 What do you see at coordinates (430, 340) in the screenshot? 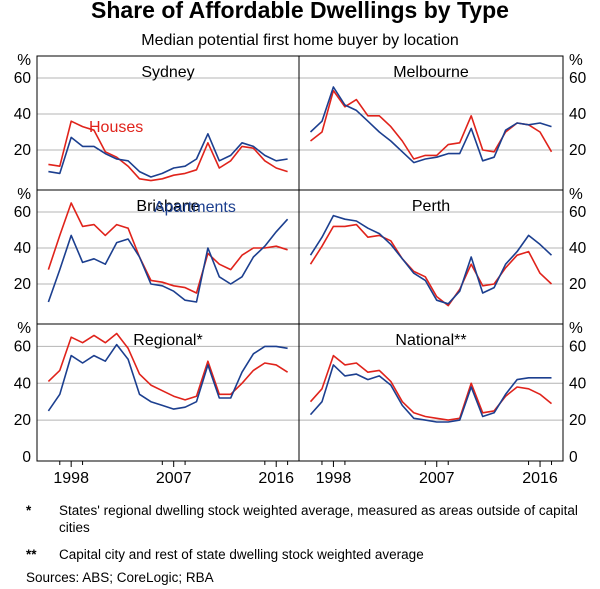
I see `panel-label: National**` at bounding box center [430, 340].